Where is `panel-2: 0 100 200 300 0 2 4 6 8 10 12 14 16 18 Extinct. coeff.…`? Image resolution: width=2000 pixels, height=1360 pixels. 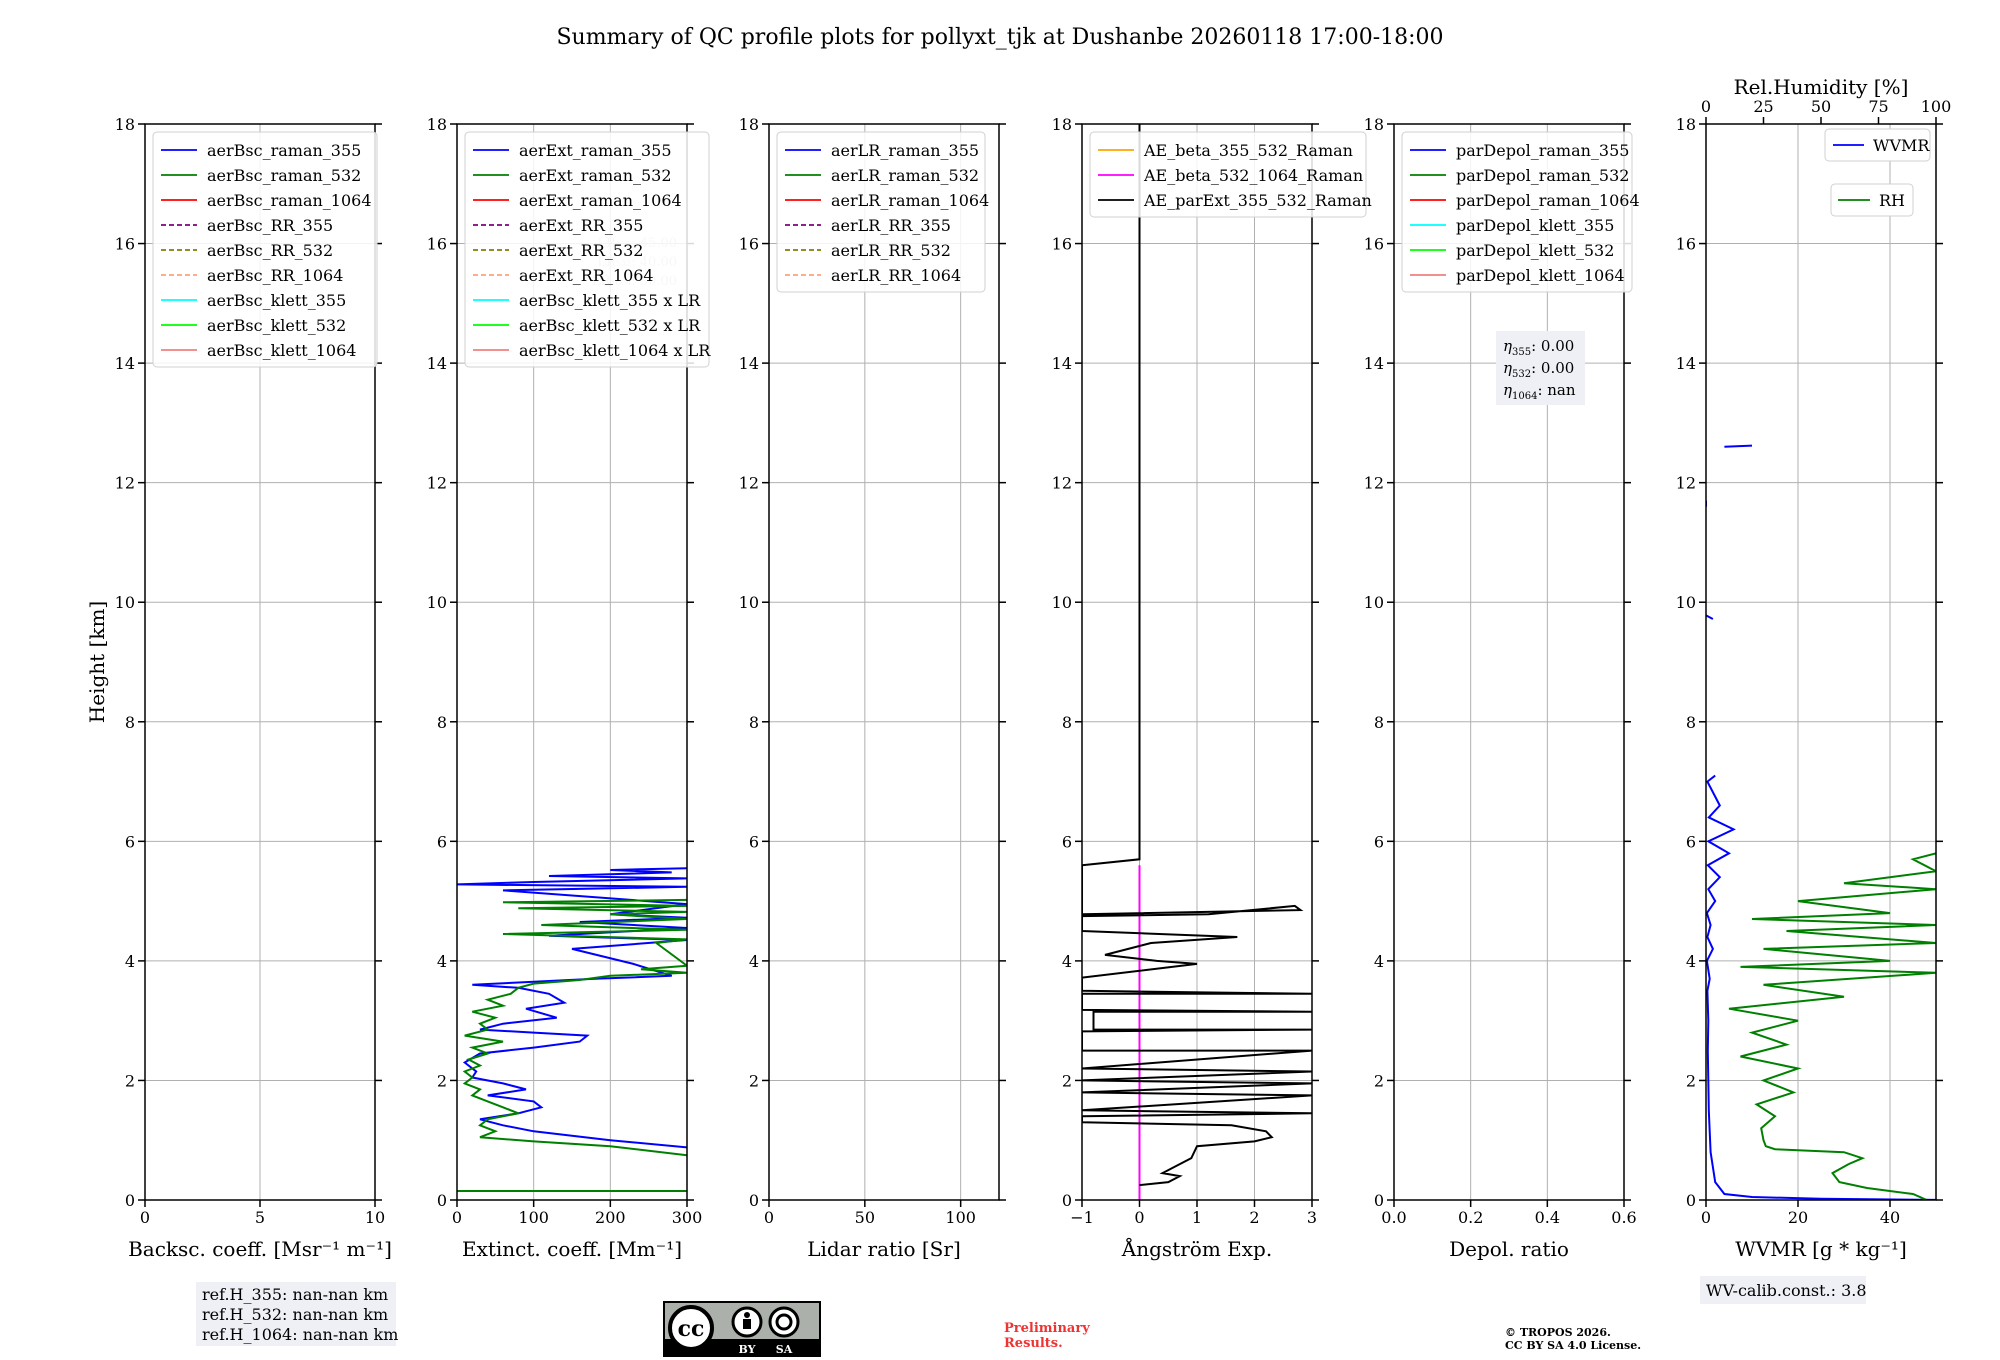
panel-2: 0 100 200 300 0 2 4 6 8 10 12 14 16 18 Extinct. coeff.… is located at coordinates (569, 688).